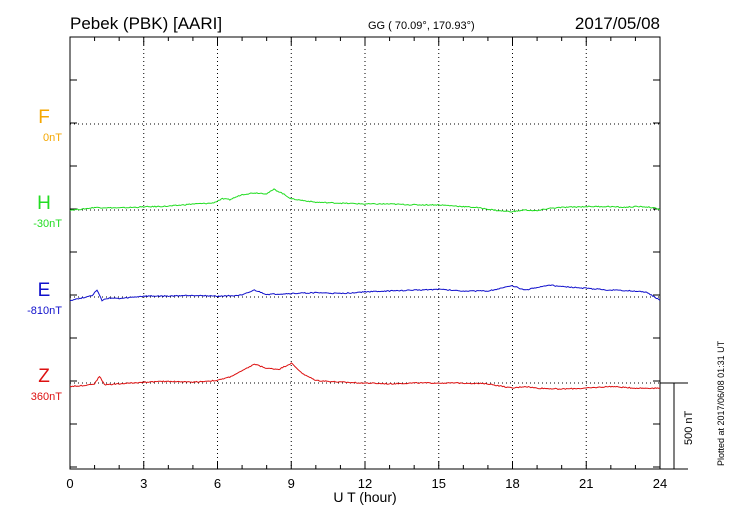  What do you see at coordinates (364, 497) in the screenshot?
I see `x-axis-label: U T (hour)` at bounding box center [364, 497].